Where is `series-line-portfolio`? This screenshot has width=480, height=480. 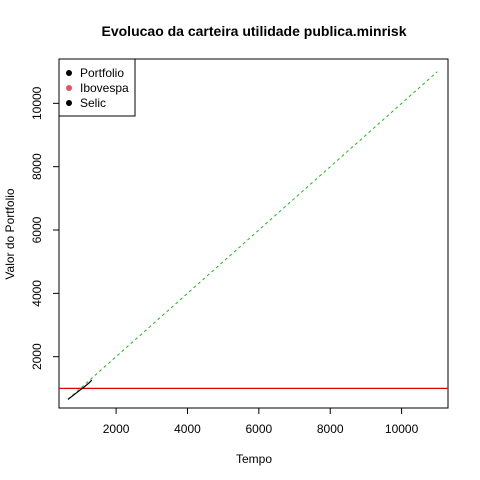 series-line-portfolio is located at coordinates (80, 389).